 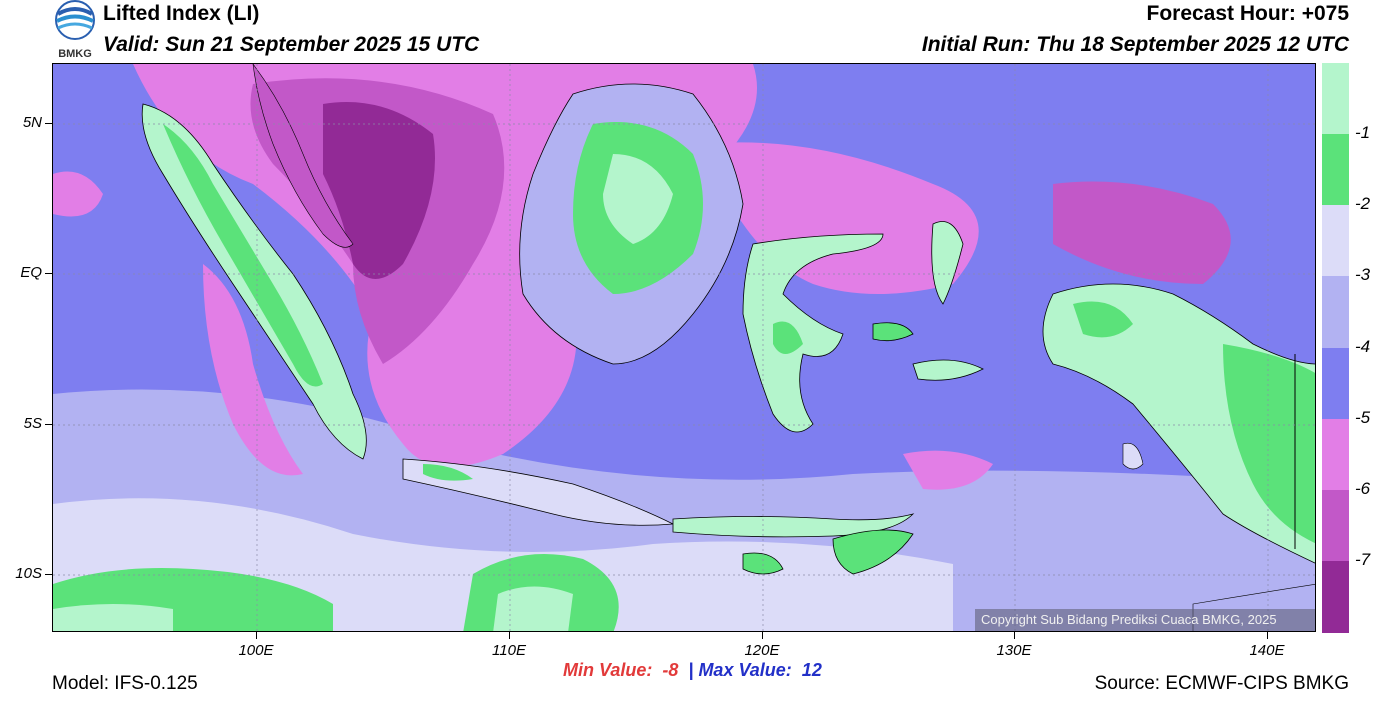 I want to click on lon-label-110e: 110E, so click(x=509, y=650).